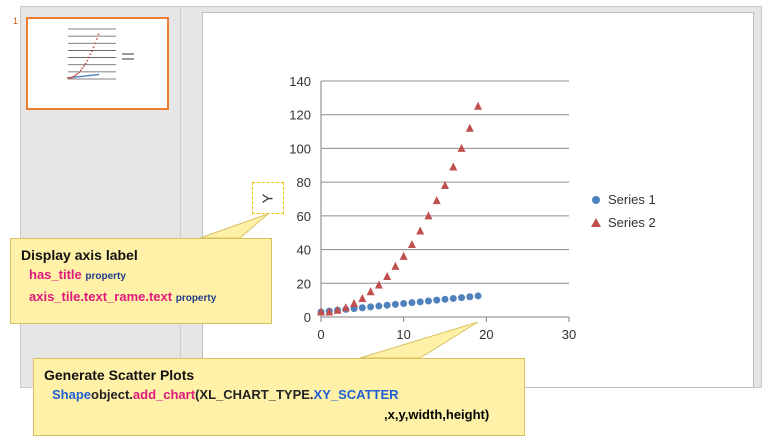 This screenshot has width=768, height=443. I want to click on x-tick-label: 10, so click(403, 334).